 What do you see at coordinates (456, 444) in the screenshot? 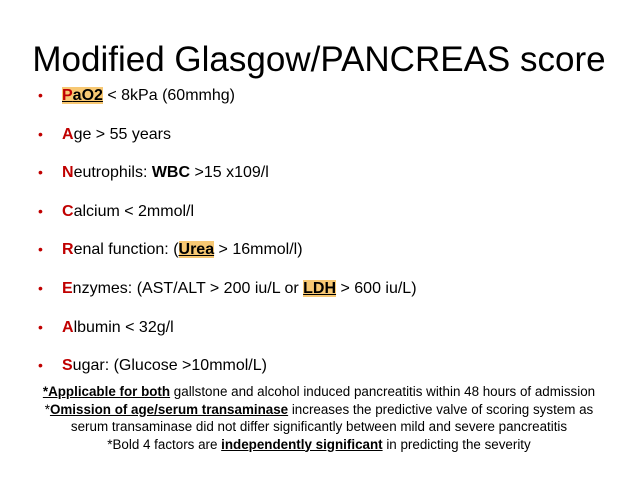
I see `footnote-text: in predicting the severity` at bounding box center [456, 444].